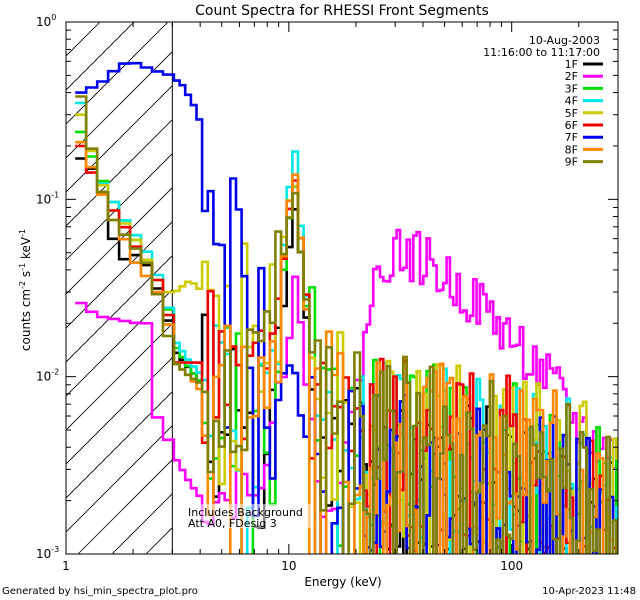 The image size is (640, 600). I want to click on x-tick-label: 1, so click(66, 566).